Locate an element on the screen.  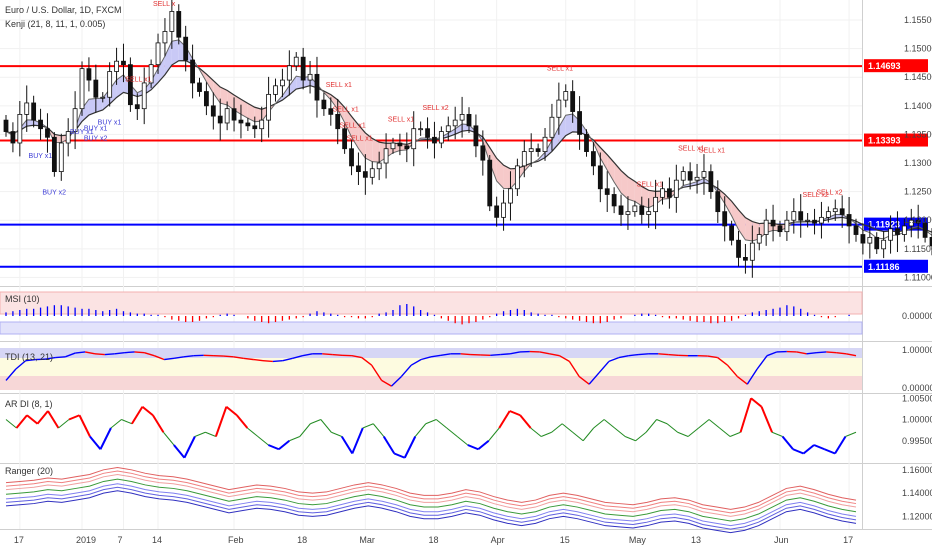
time-tick-label: 18 is located at coordinates (433, 540).